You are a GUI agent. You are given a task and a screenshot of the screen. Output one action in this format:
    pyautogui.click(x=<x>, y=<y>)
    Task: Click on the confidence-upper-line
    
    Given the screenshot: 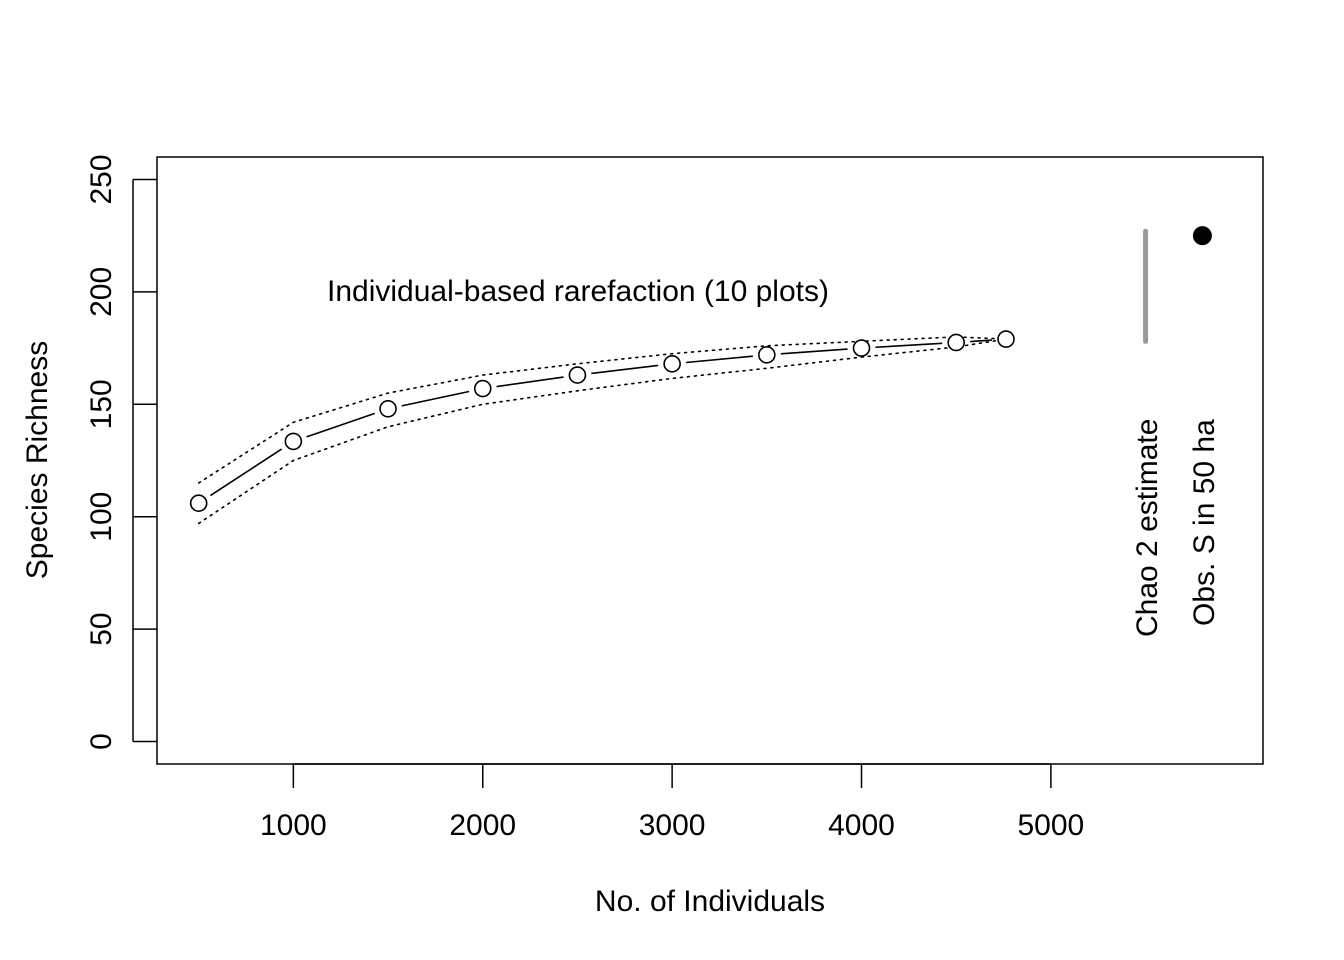 What is the action you would take?
    pyautogui.click(x=602, y=410)
    